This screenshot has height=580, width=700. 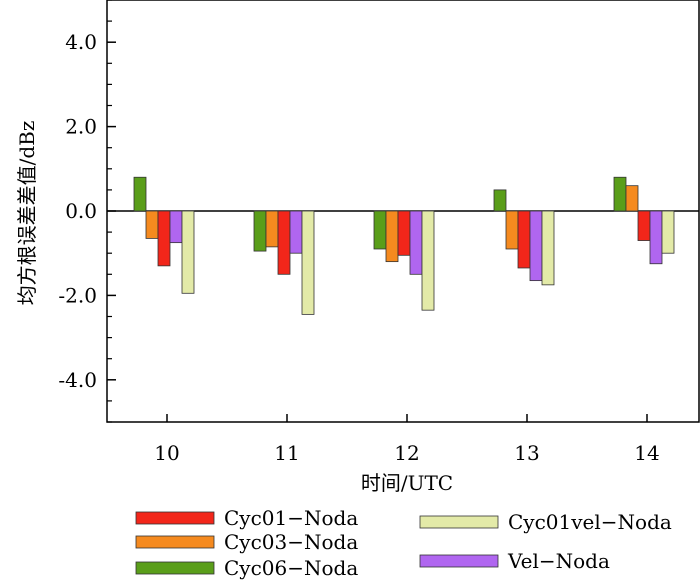 What do you see at coordinates (407, 439) in the screenshot?
I see `x-axis: 10 11 12 13 14` at bounding box center [407, 439].